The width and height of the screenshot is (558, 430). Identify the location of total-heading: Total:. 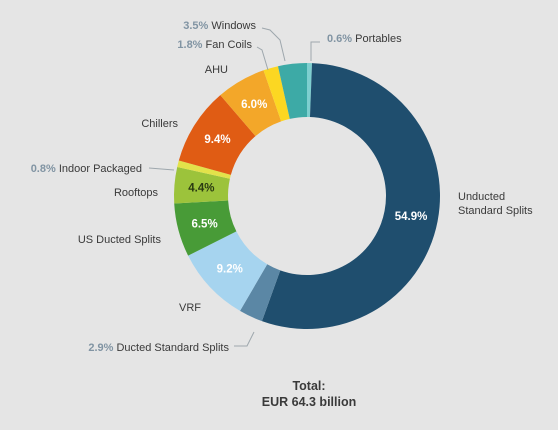
(309, 386).